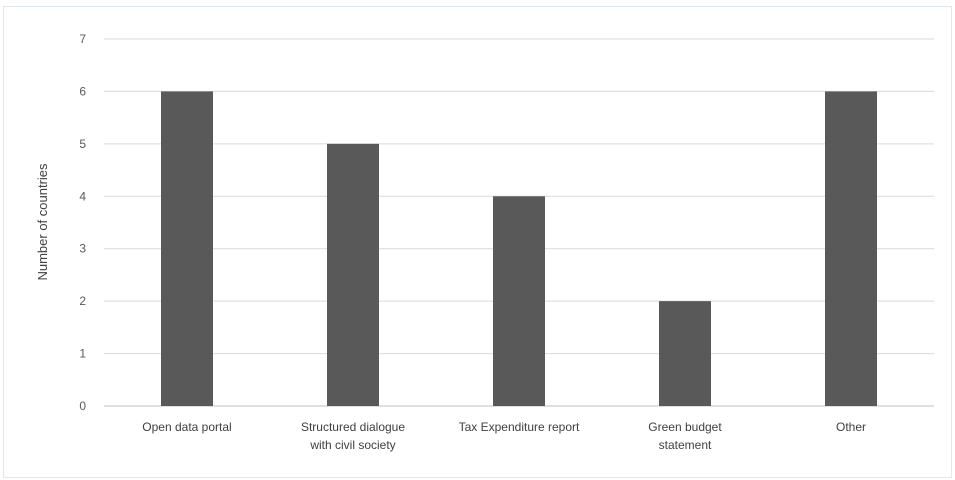 The width and height of the screenshot is (955, 480). Describe the element at coordinates (186, 427) in the screenshot. I see `x-category-label: Open data portal` at that location.